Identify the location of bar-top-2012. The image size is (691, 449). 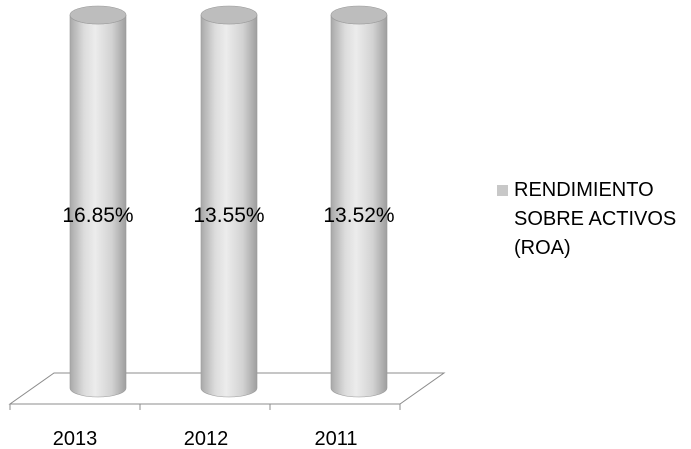
(229, 15).